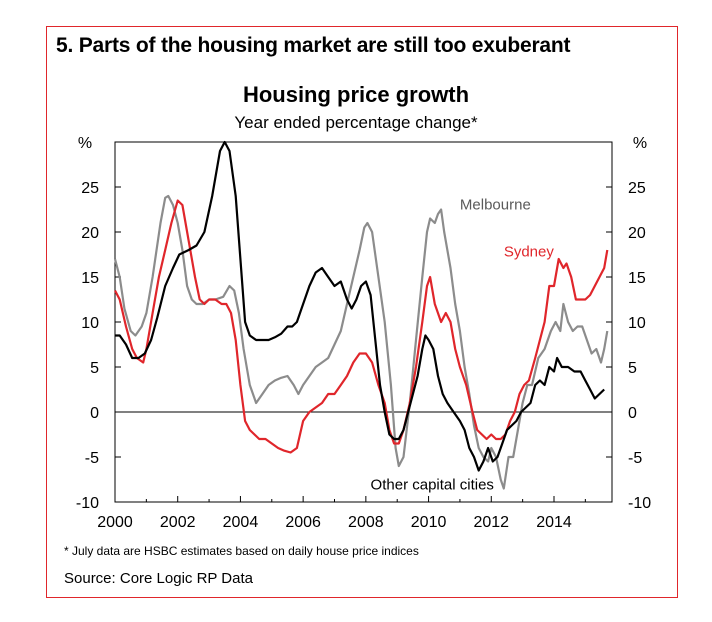 The height and width of the screenshot is (622, 712). What do you see at coordinates (637, 233) in the screenshot?
I see `y-tick-label-right: 20` at bounding box center [637, 233].